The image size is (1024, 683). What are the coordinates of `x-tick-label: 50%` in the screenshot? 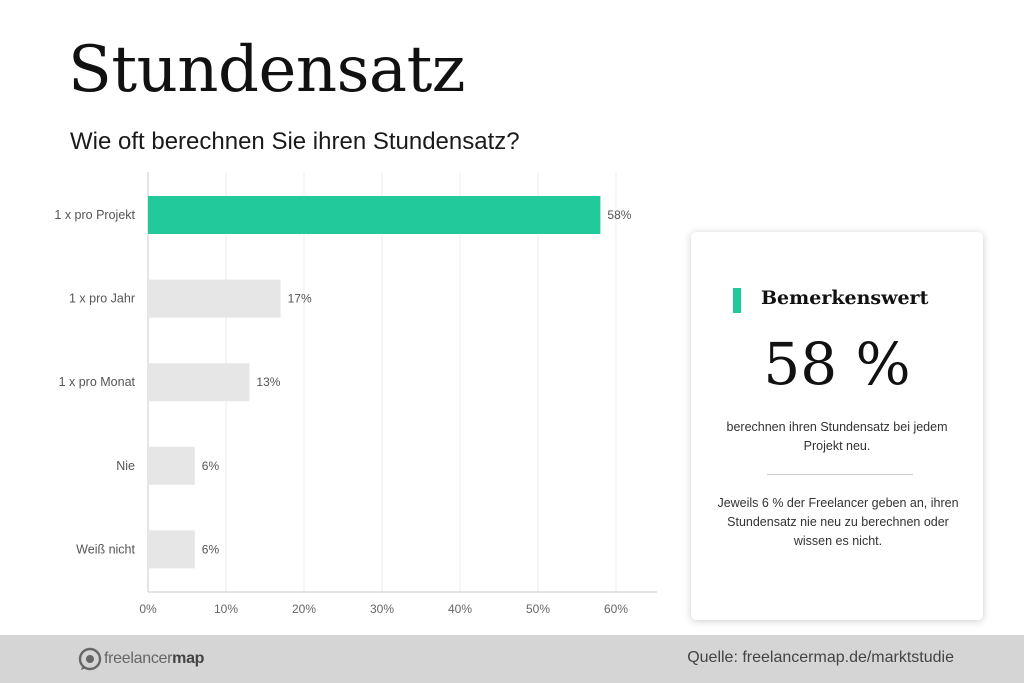 It's located at (538, 609).